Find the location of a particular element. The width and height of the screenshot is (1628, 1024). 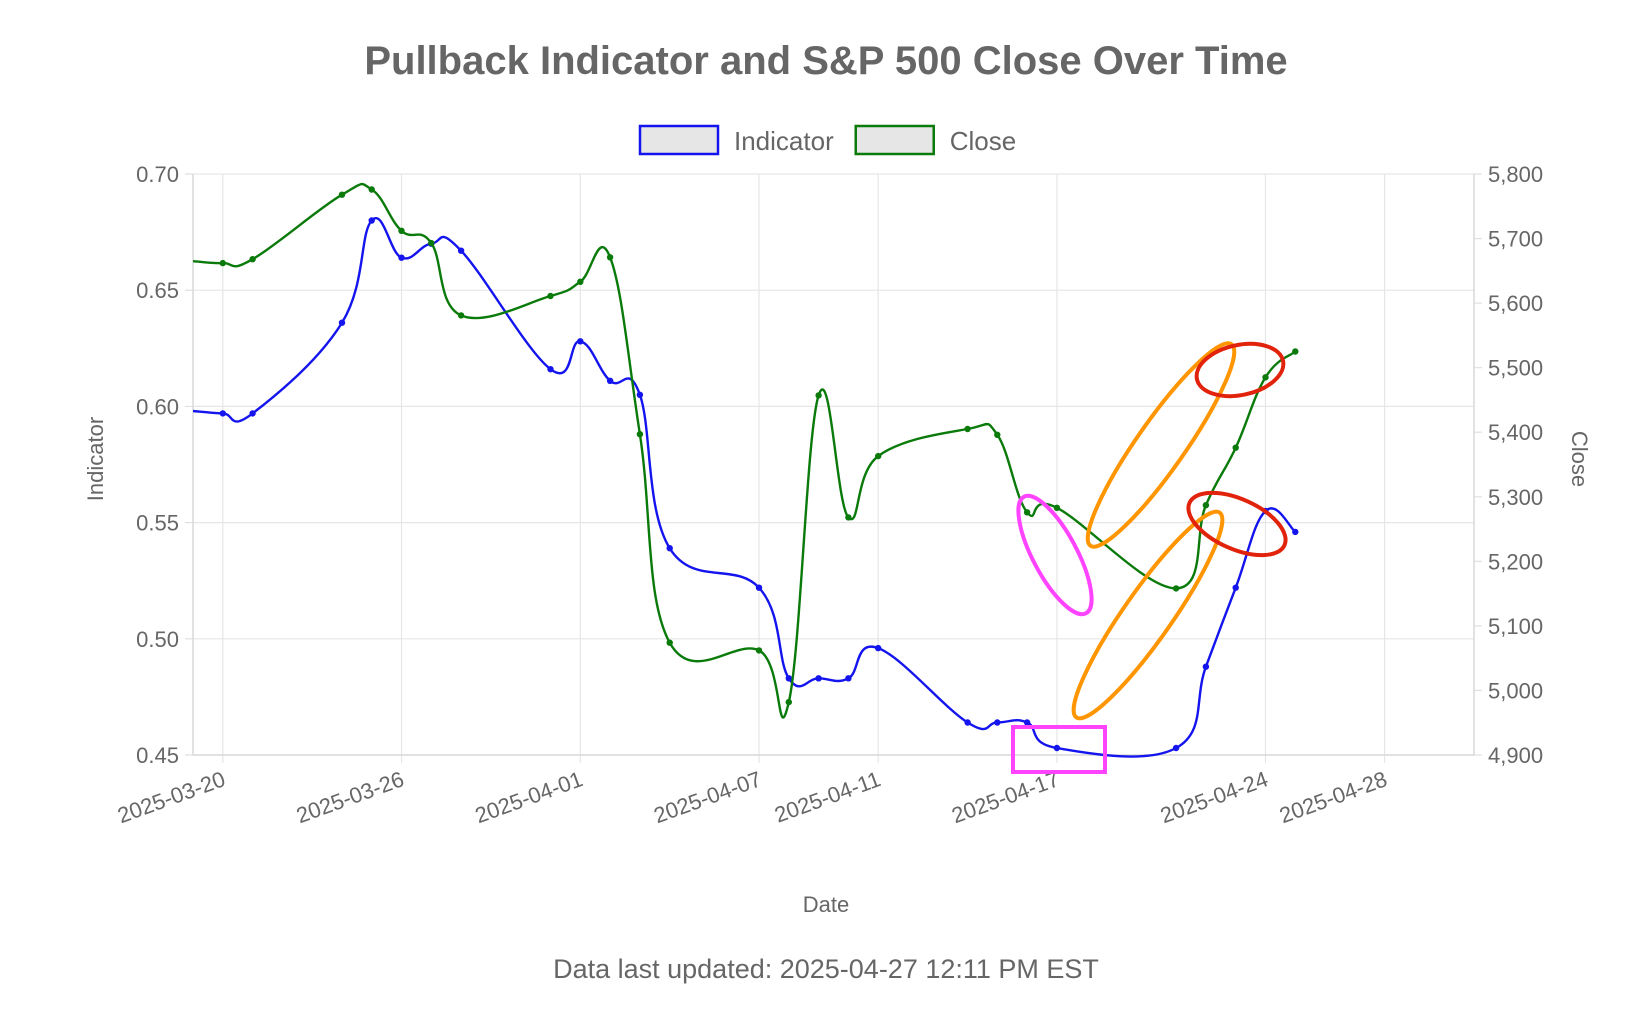

y-left-tick-label: 0.65 is located at coordinates (157, 290).